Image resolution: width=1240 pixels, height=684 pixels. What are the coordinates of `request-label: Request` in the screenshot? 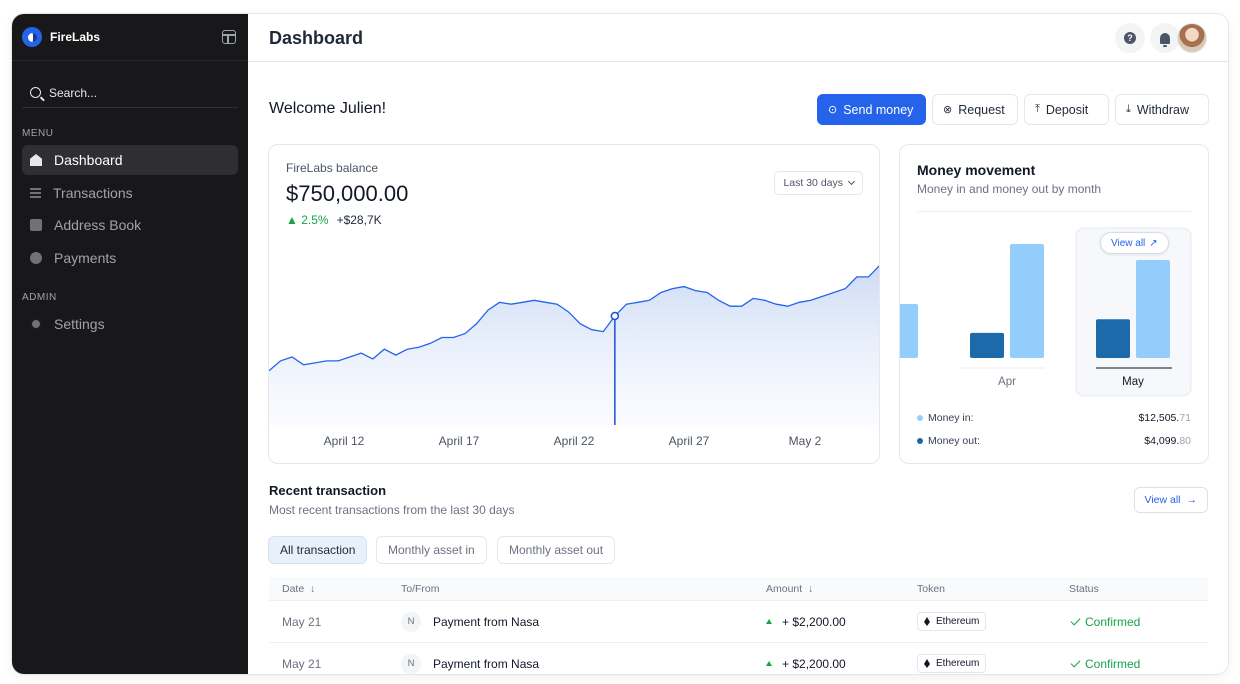 It's located at (981, 109).